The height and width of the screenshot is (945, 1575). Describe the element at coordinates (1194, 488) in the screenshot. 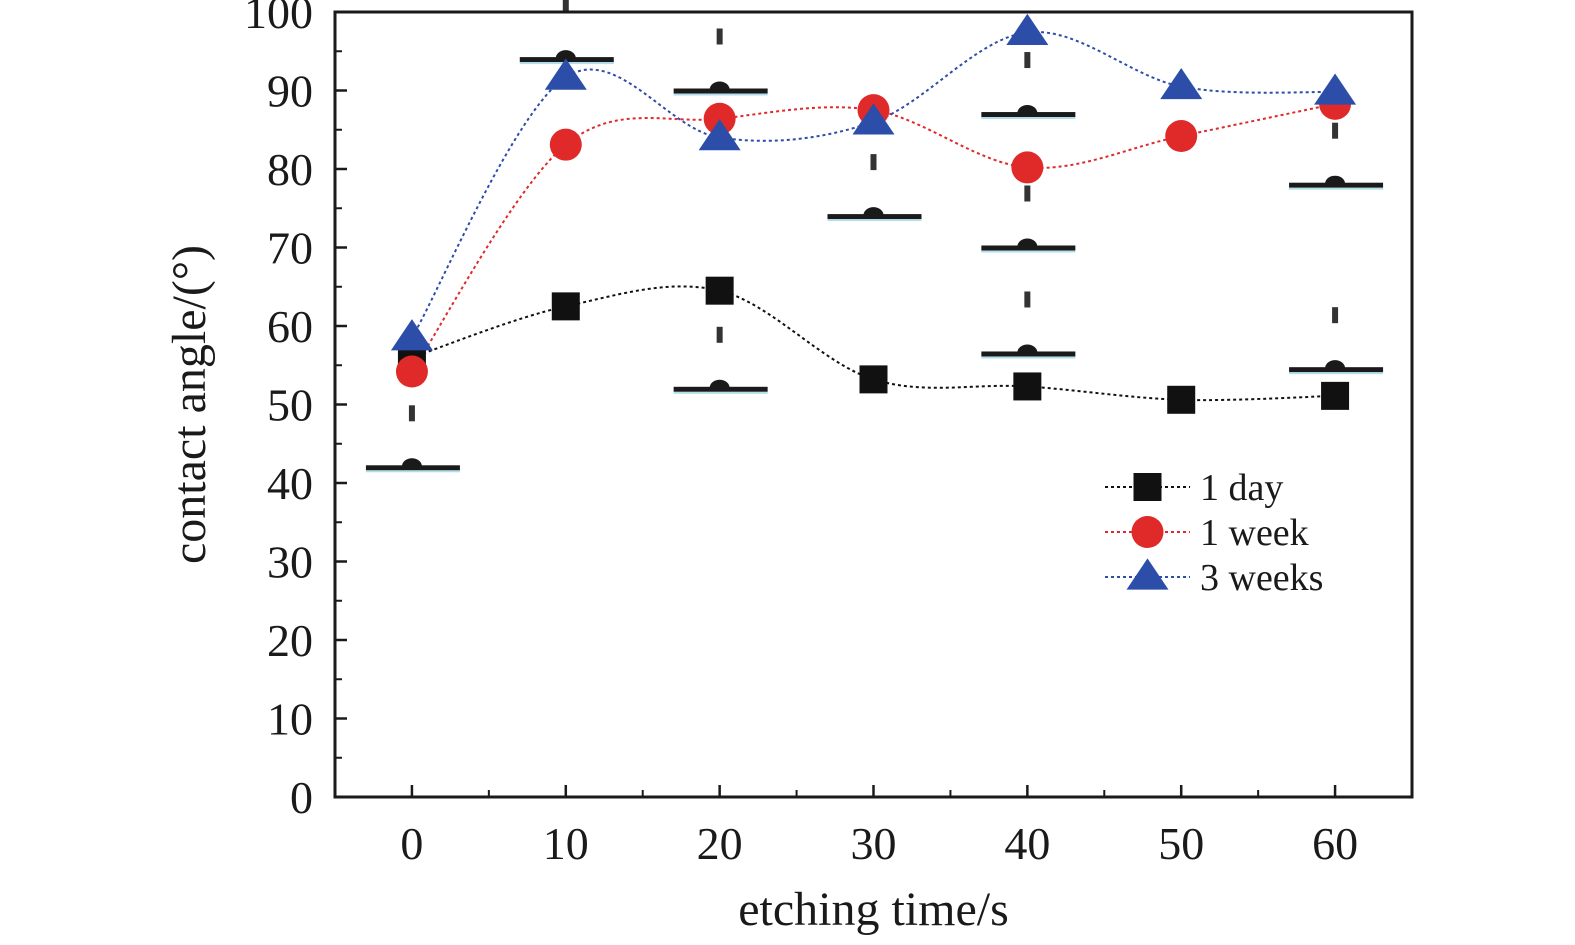

I see `legend-item: 1 day` at that location.